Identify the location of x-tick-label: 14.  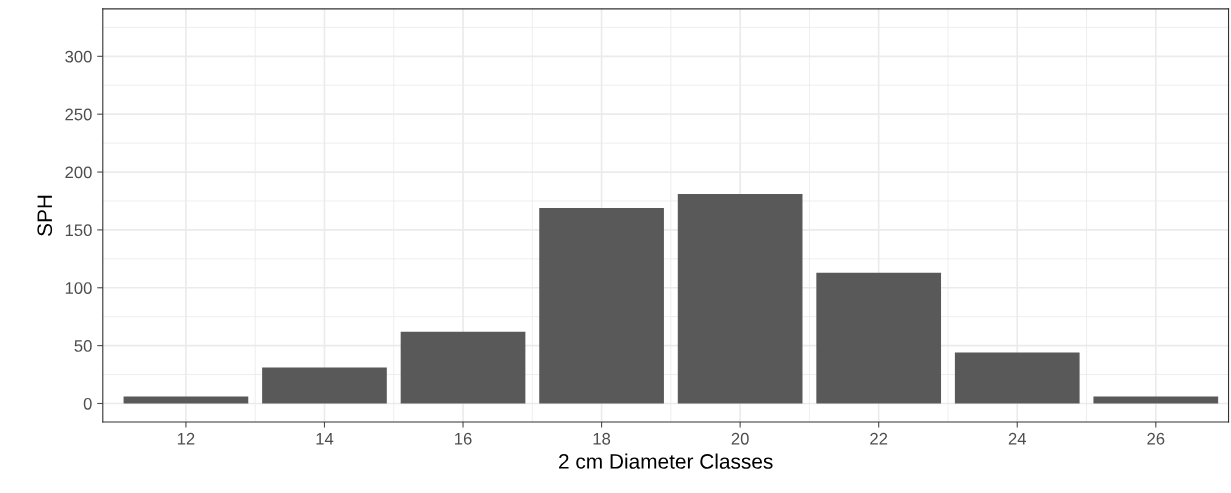
(325, 439).